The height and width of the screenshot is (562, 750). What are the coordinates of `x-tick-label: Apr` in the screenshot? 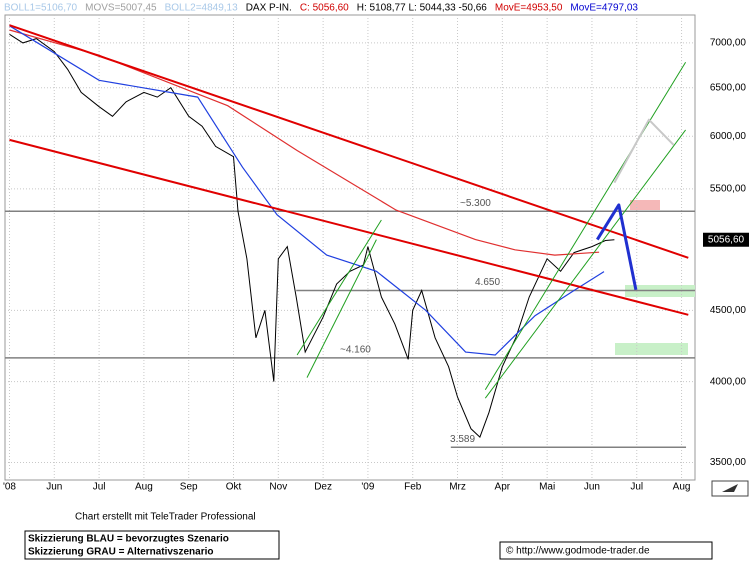 It's located at (503, 487).